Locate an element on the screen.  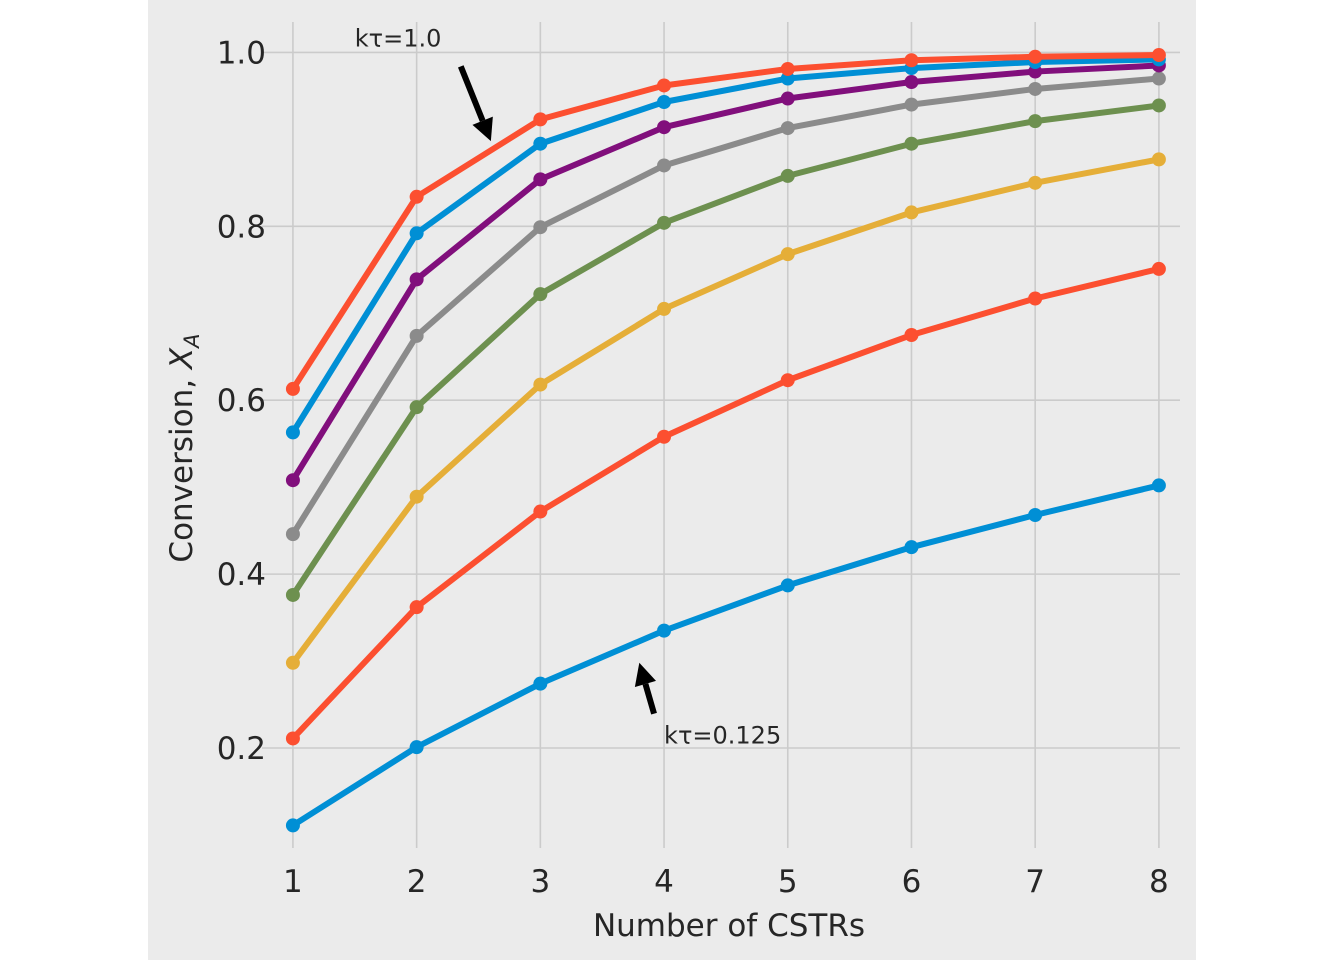
annotation-2-arrow-head is located at coordinates (645, 674).